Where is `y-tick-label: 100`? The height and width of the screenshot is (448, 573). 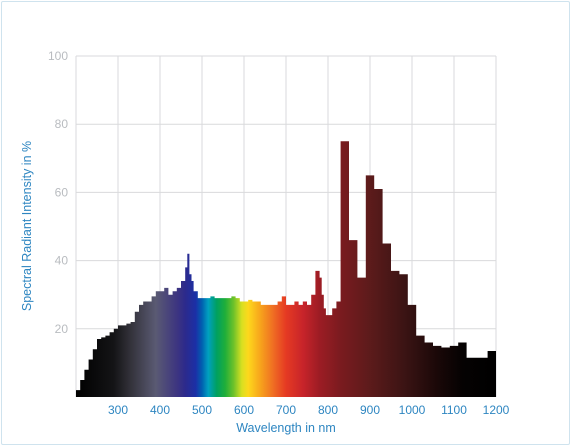
y-tick-label: 100 is located at coordinates (58, 56).